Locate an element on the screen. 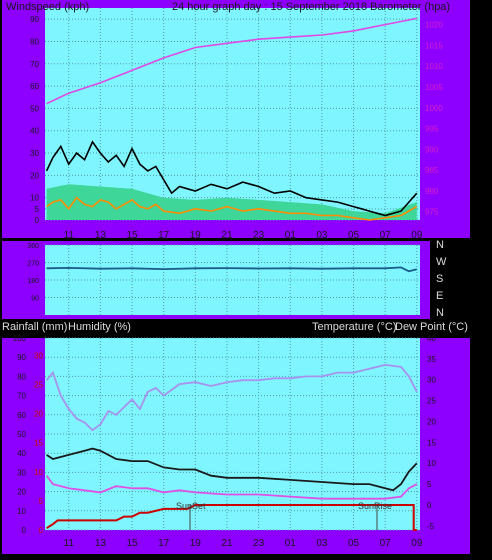  windspeed-line is located at coordinates (231, 178).